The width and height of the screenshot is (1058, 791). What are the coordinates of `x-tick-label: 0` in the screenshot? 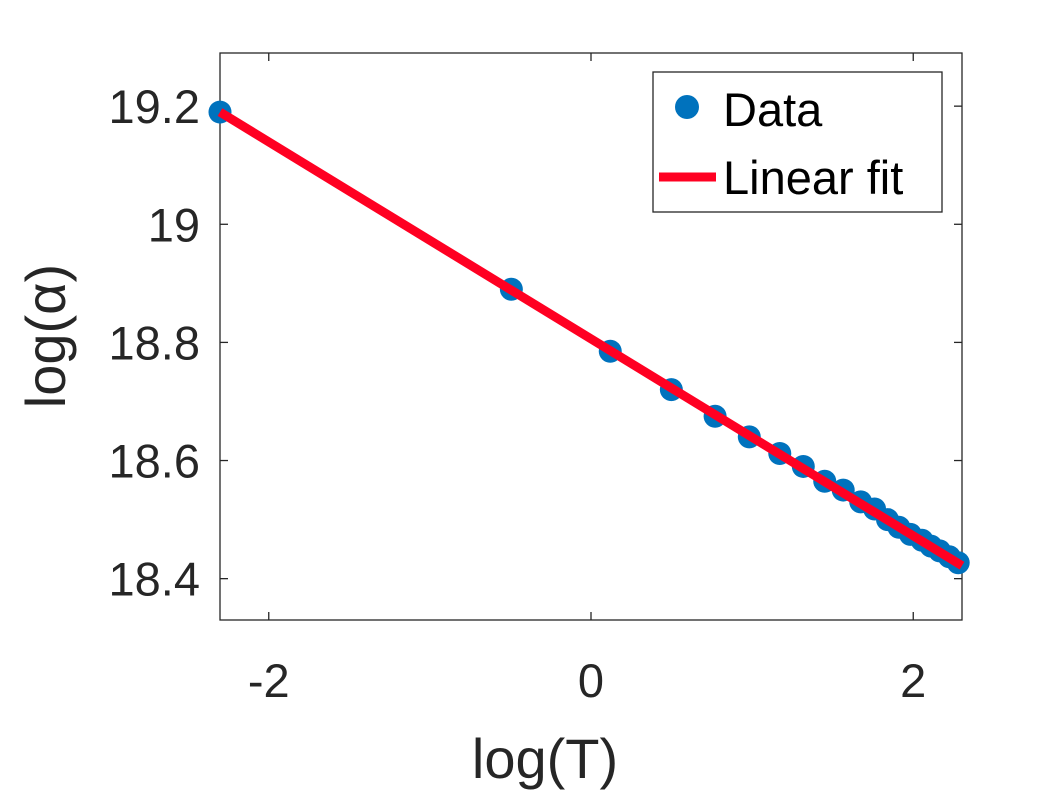 It's located at (591, 680).